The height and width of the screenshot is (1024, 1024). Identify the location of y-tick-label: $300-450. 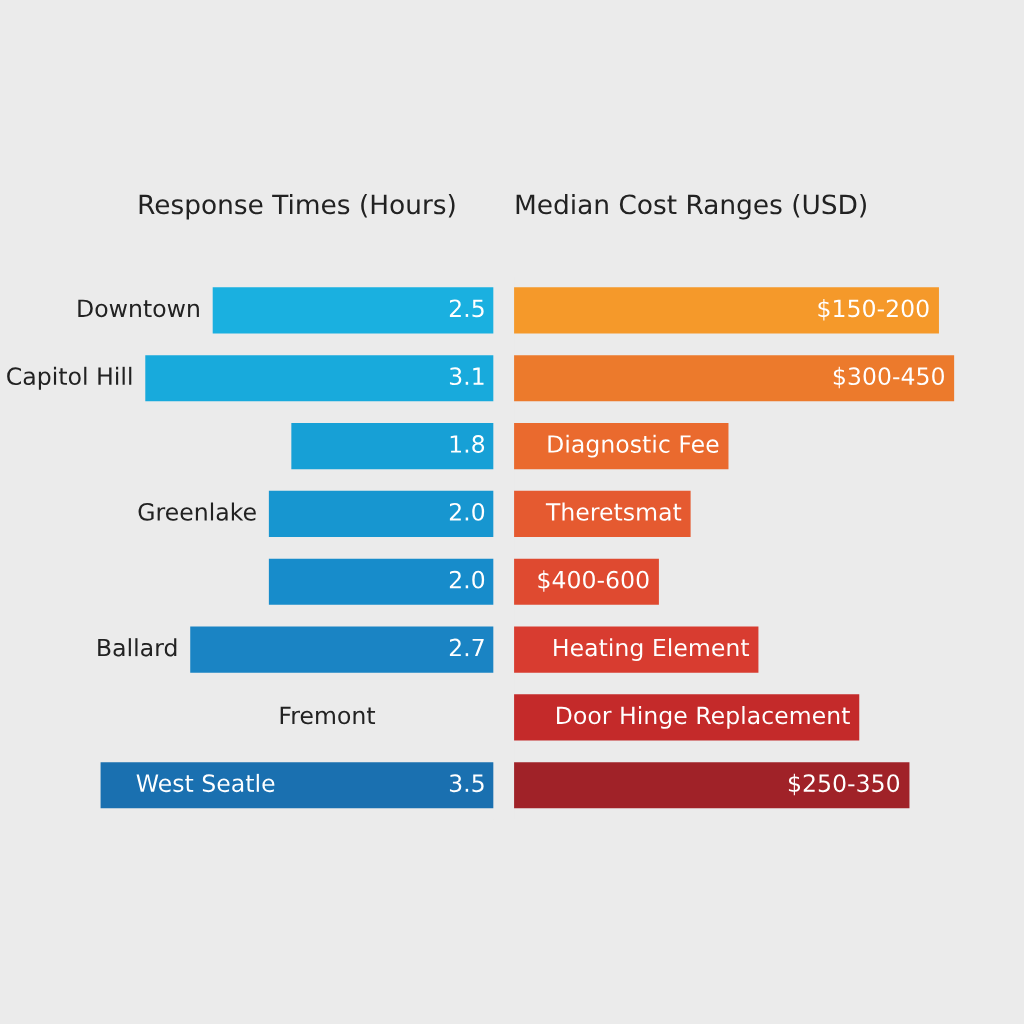
(888, 377).